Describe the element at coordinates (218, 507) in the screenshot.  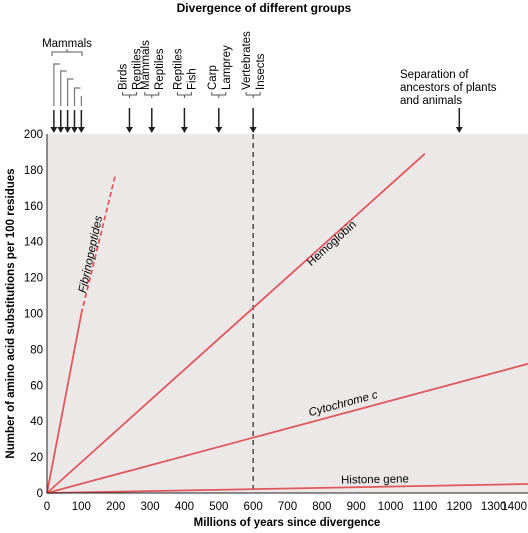
I see `x-tick-label: 500` at that location.